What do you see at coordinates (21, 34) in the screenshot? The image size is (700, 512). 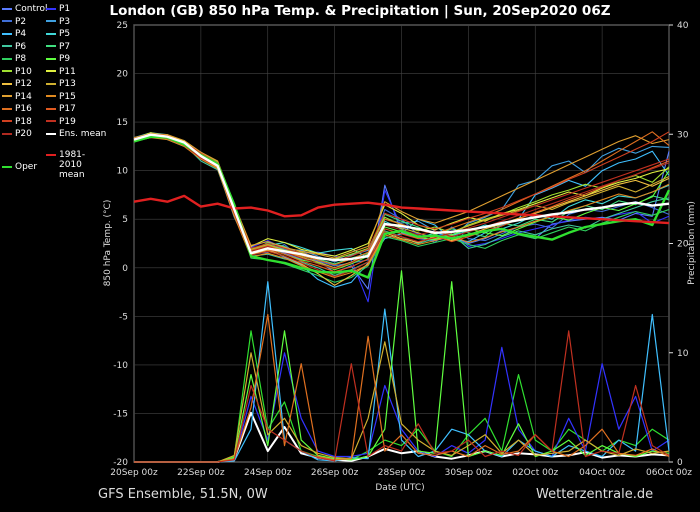 I see `legend-label: P4` at bounding box center [21, 34].